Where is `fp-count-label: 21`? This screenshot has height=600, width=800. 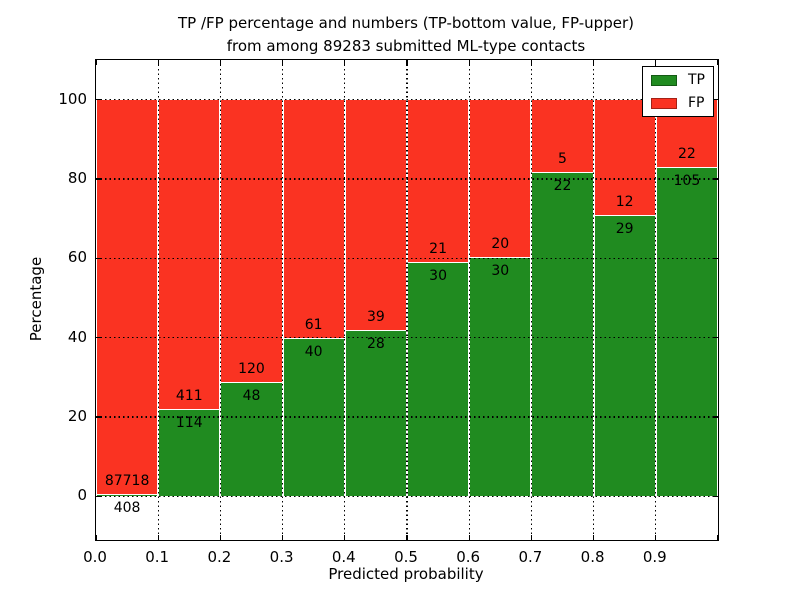 fp-count-label: 21 is located at coordinates (438, 249).